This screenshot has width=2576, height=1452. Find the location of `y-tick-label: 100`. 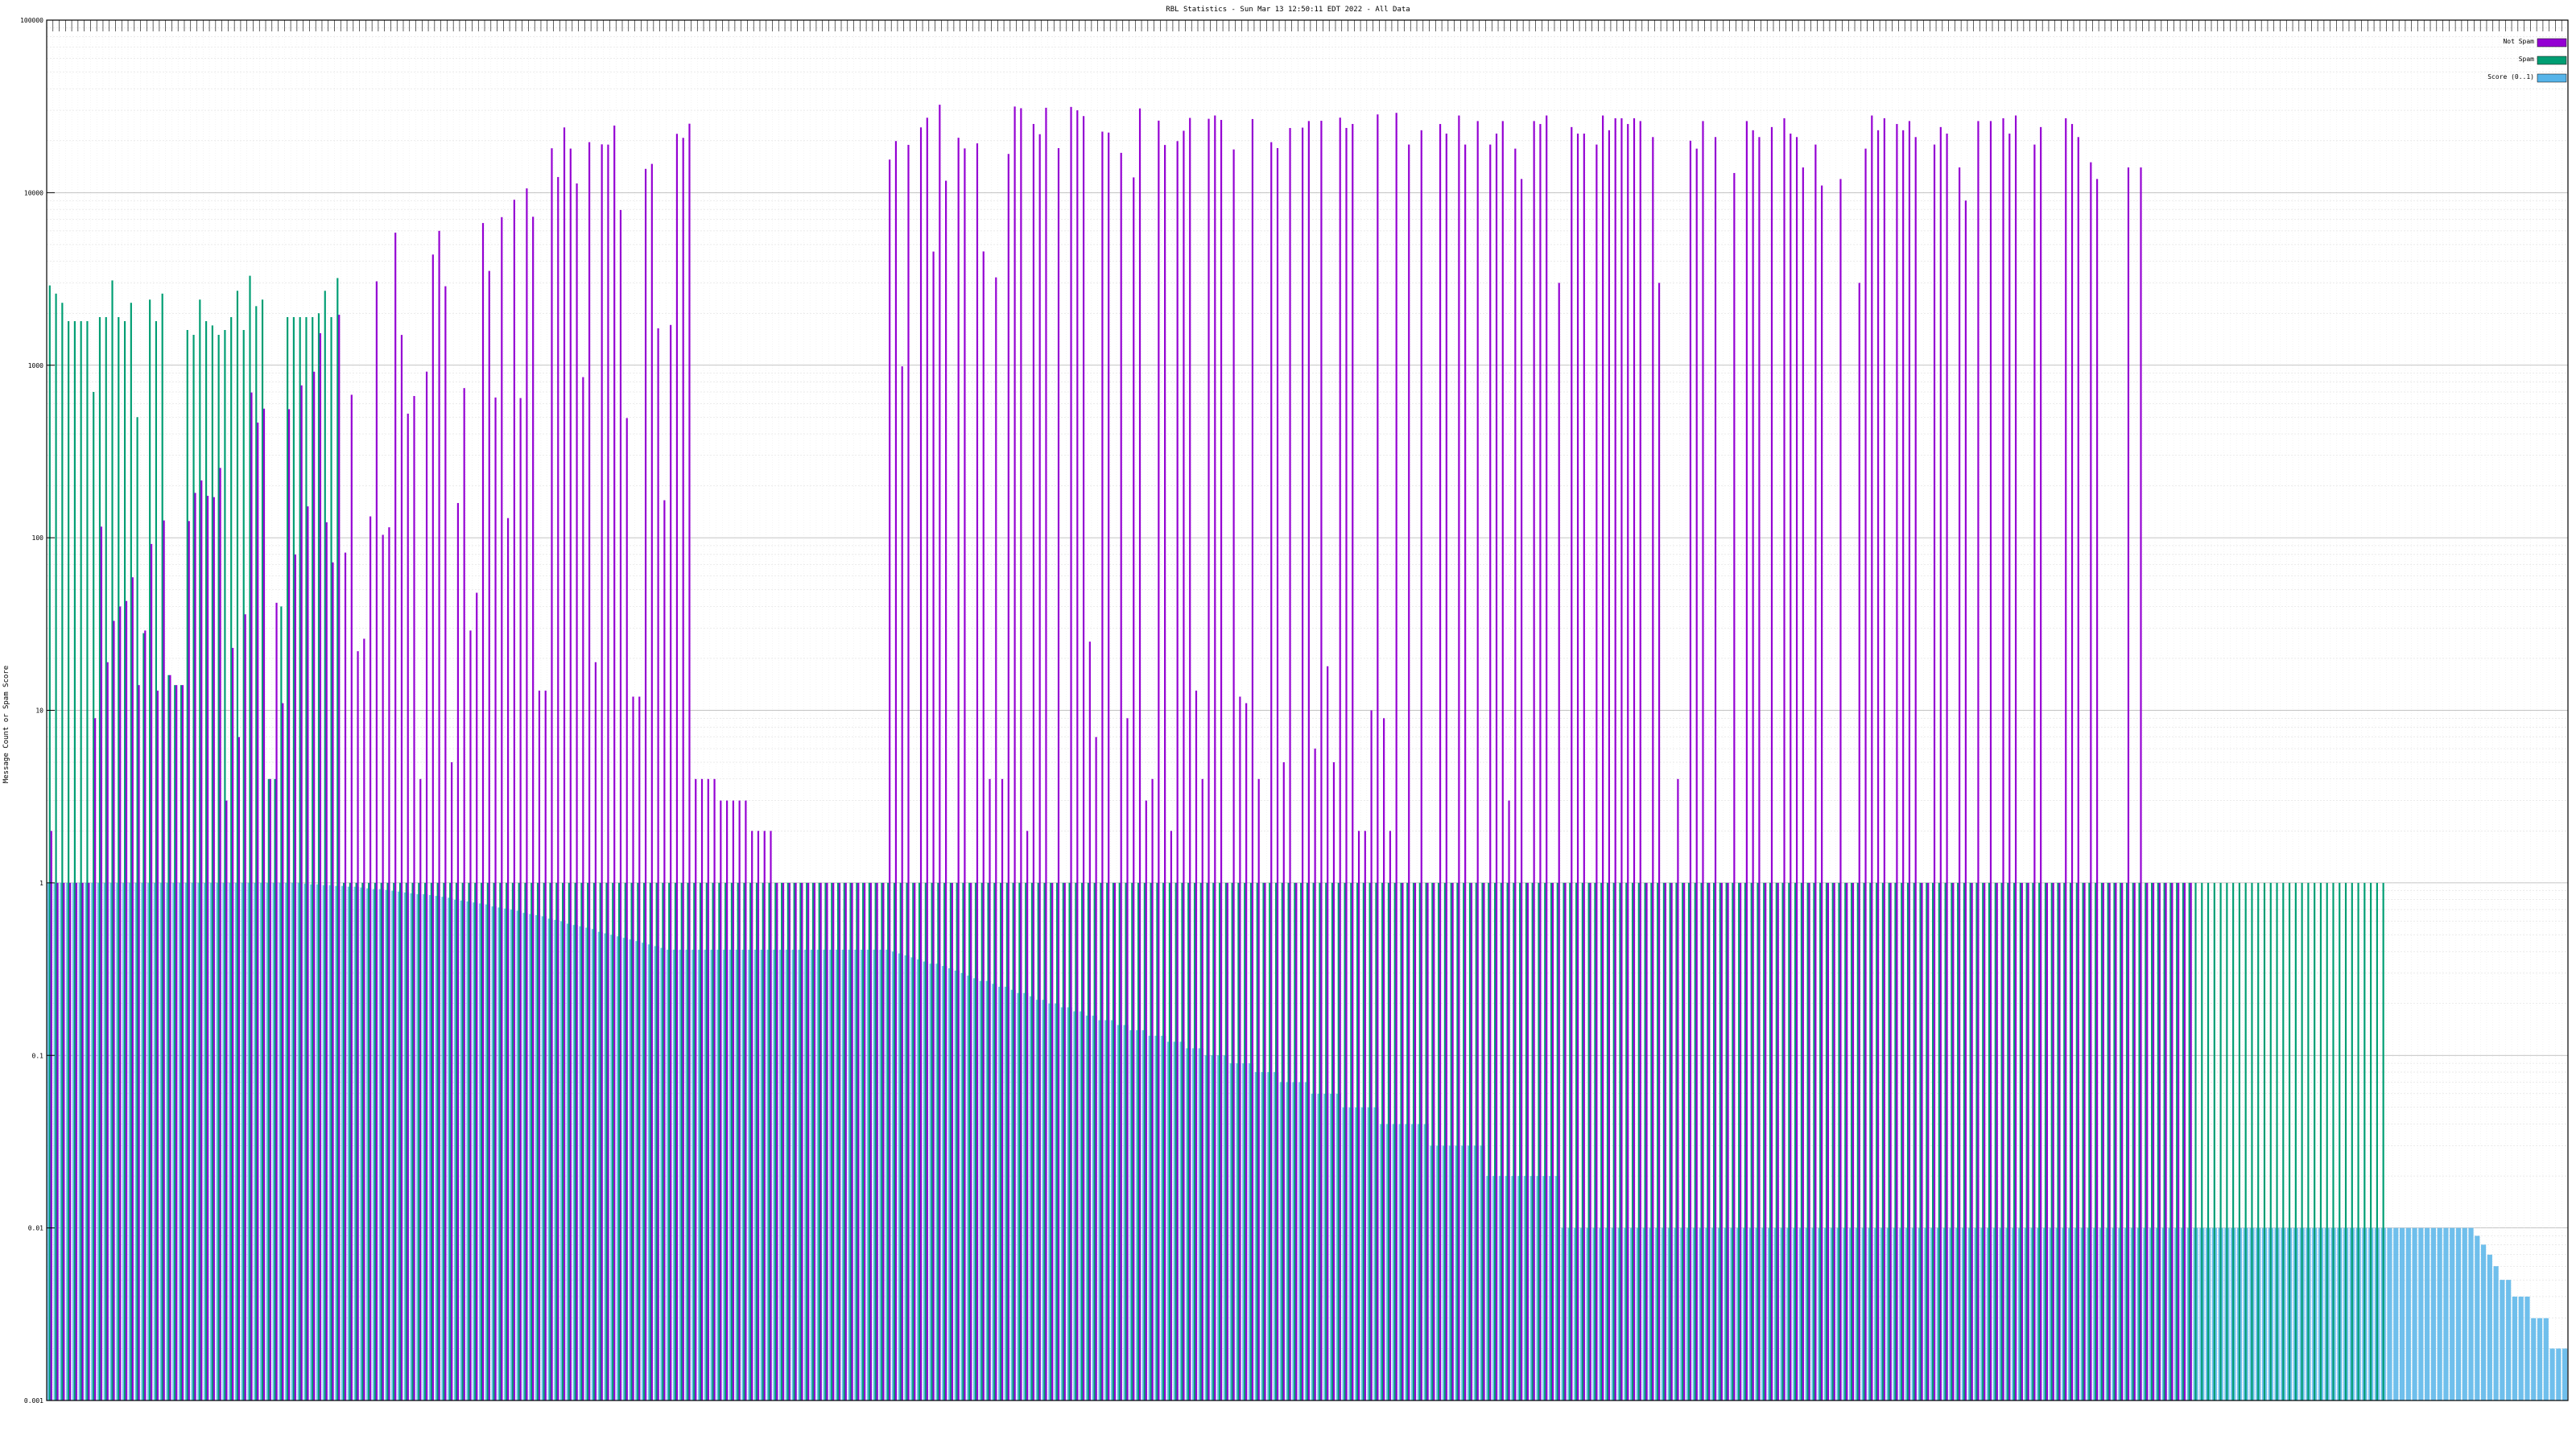

y-tick-label: 100 is located at coordinates (38, 538).